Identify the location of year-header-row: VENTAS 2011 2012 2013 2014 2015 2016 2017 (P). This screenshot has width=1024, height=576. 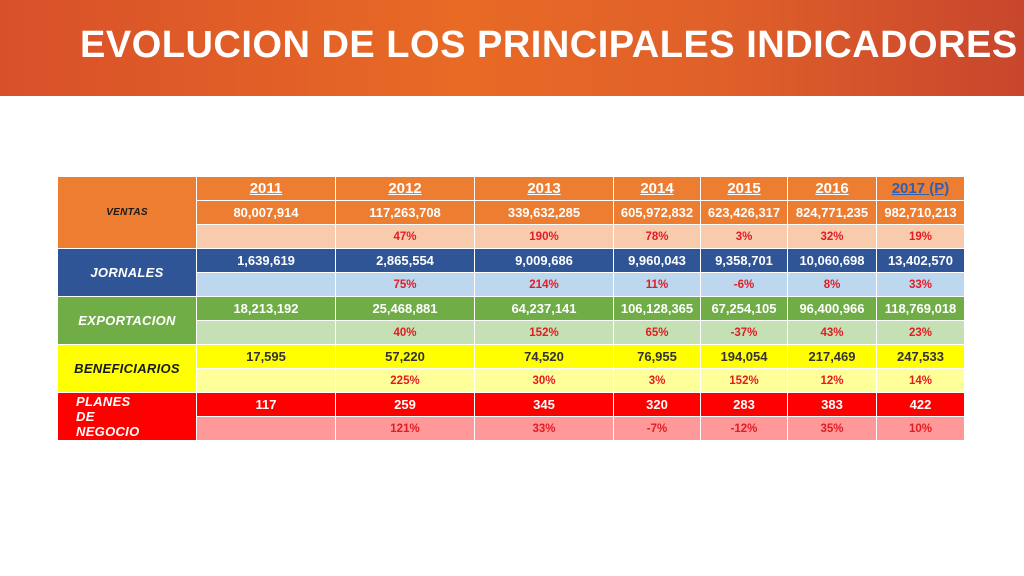
(511, 212).